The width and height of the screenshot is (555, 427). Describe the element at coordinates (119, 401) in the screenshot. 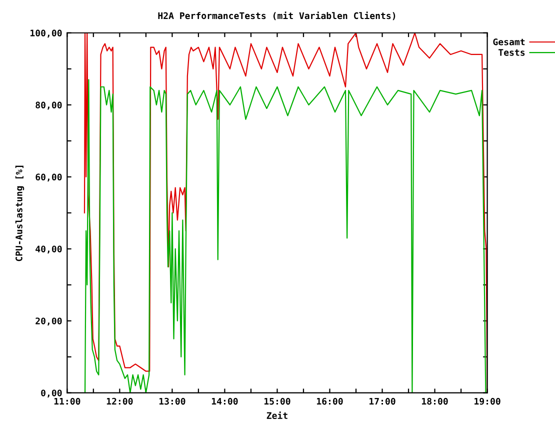

I see `x-tick-label: 12:00` at that location.